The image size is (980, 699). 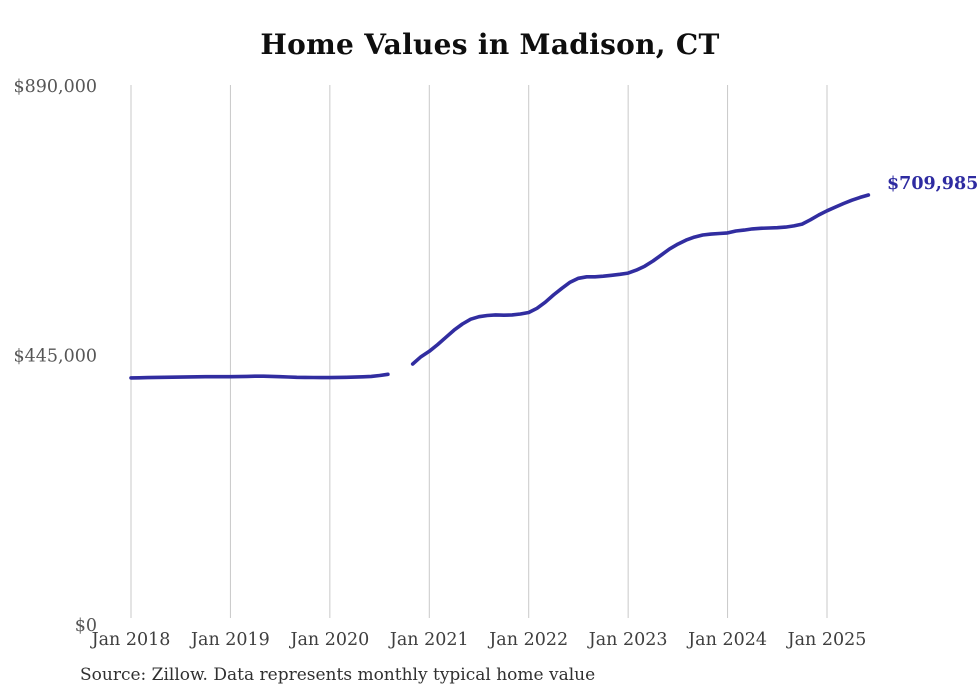 What do you see at coordinates (86, 626) in the screenshot?
I see `y-axis-tick-label: $0` at bounding box center [86, 626].